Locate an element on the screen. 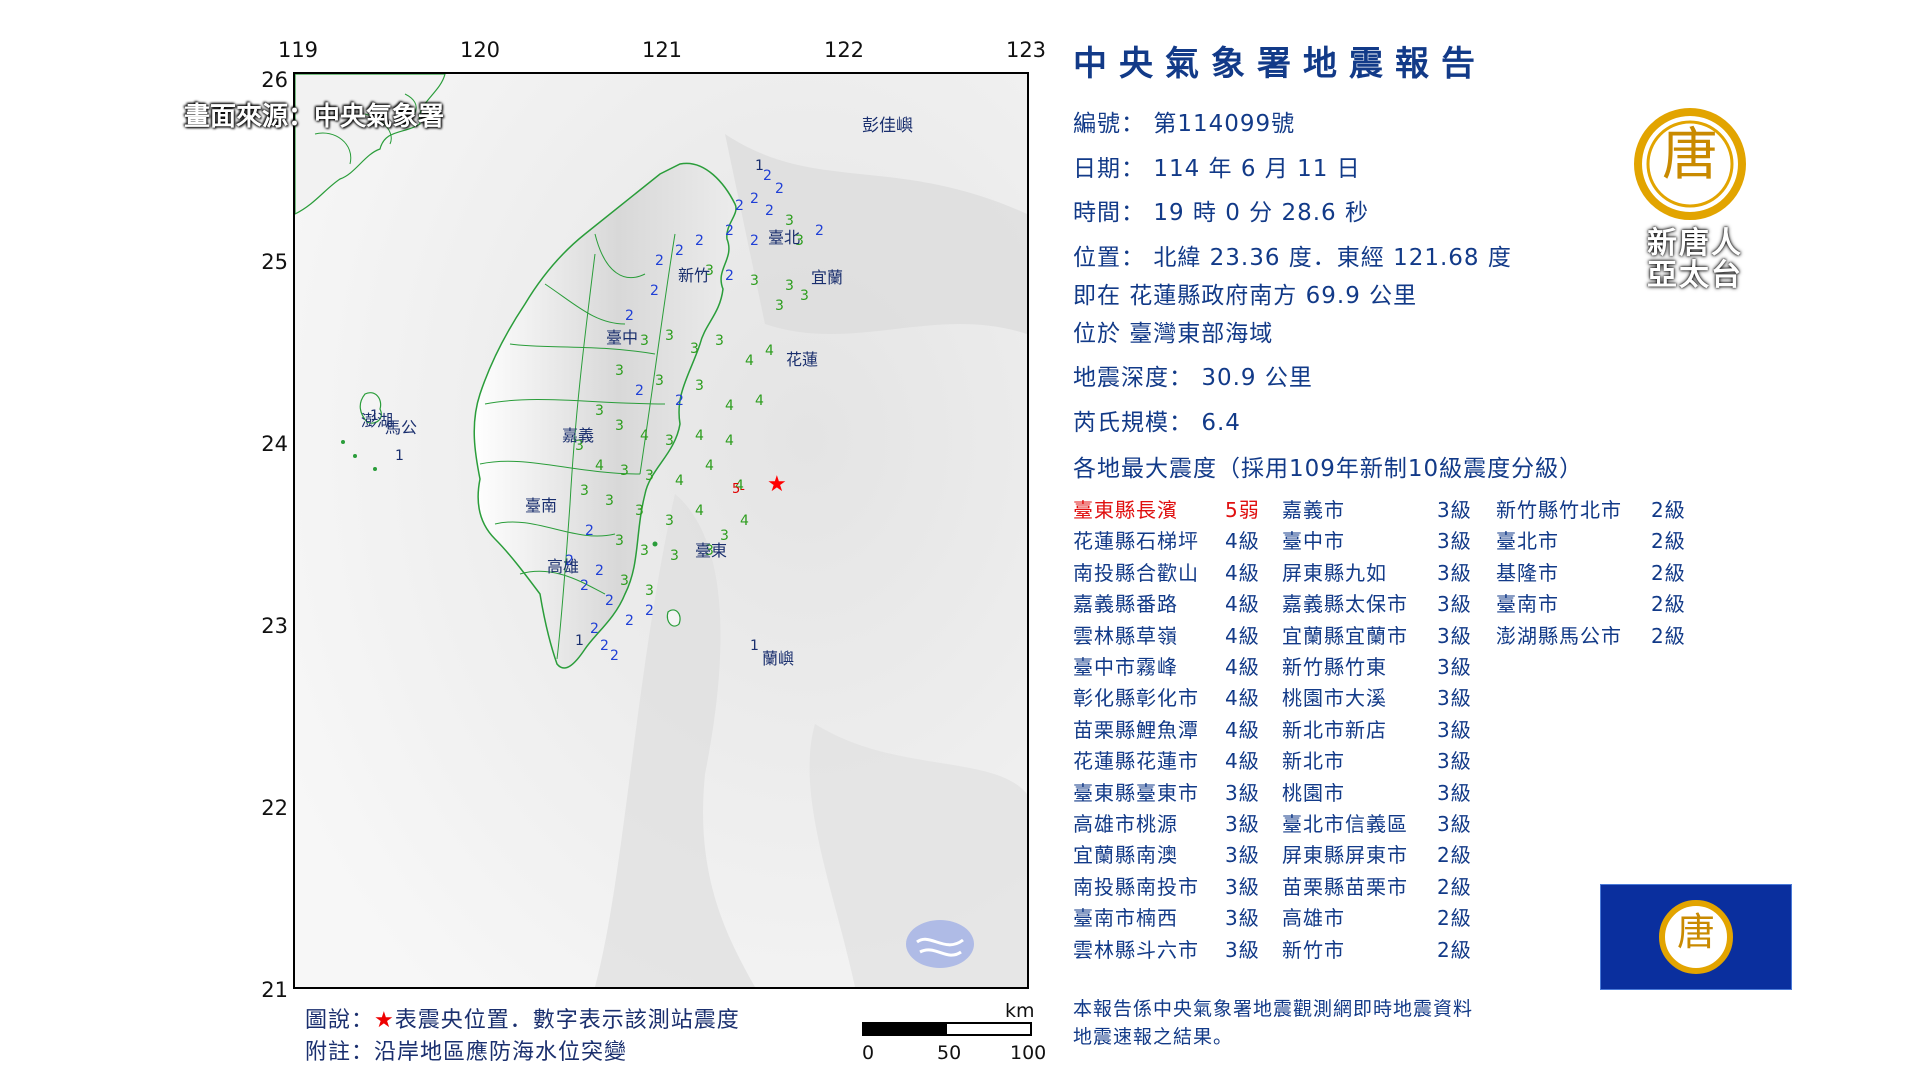 The image size is (1920, 1080). report-location-row: 位置： 北緯 23.36 度．東經 121.68 度 is located at coordinates (1292, 255).